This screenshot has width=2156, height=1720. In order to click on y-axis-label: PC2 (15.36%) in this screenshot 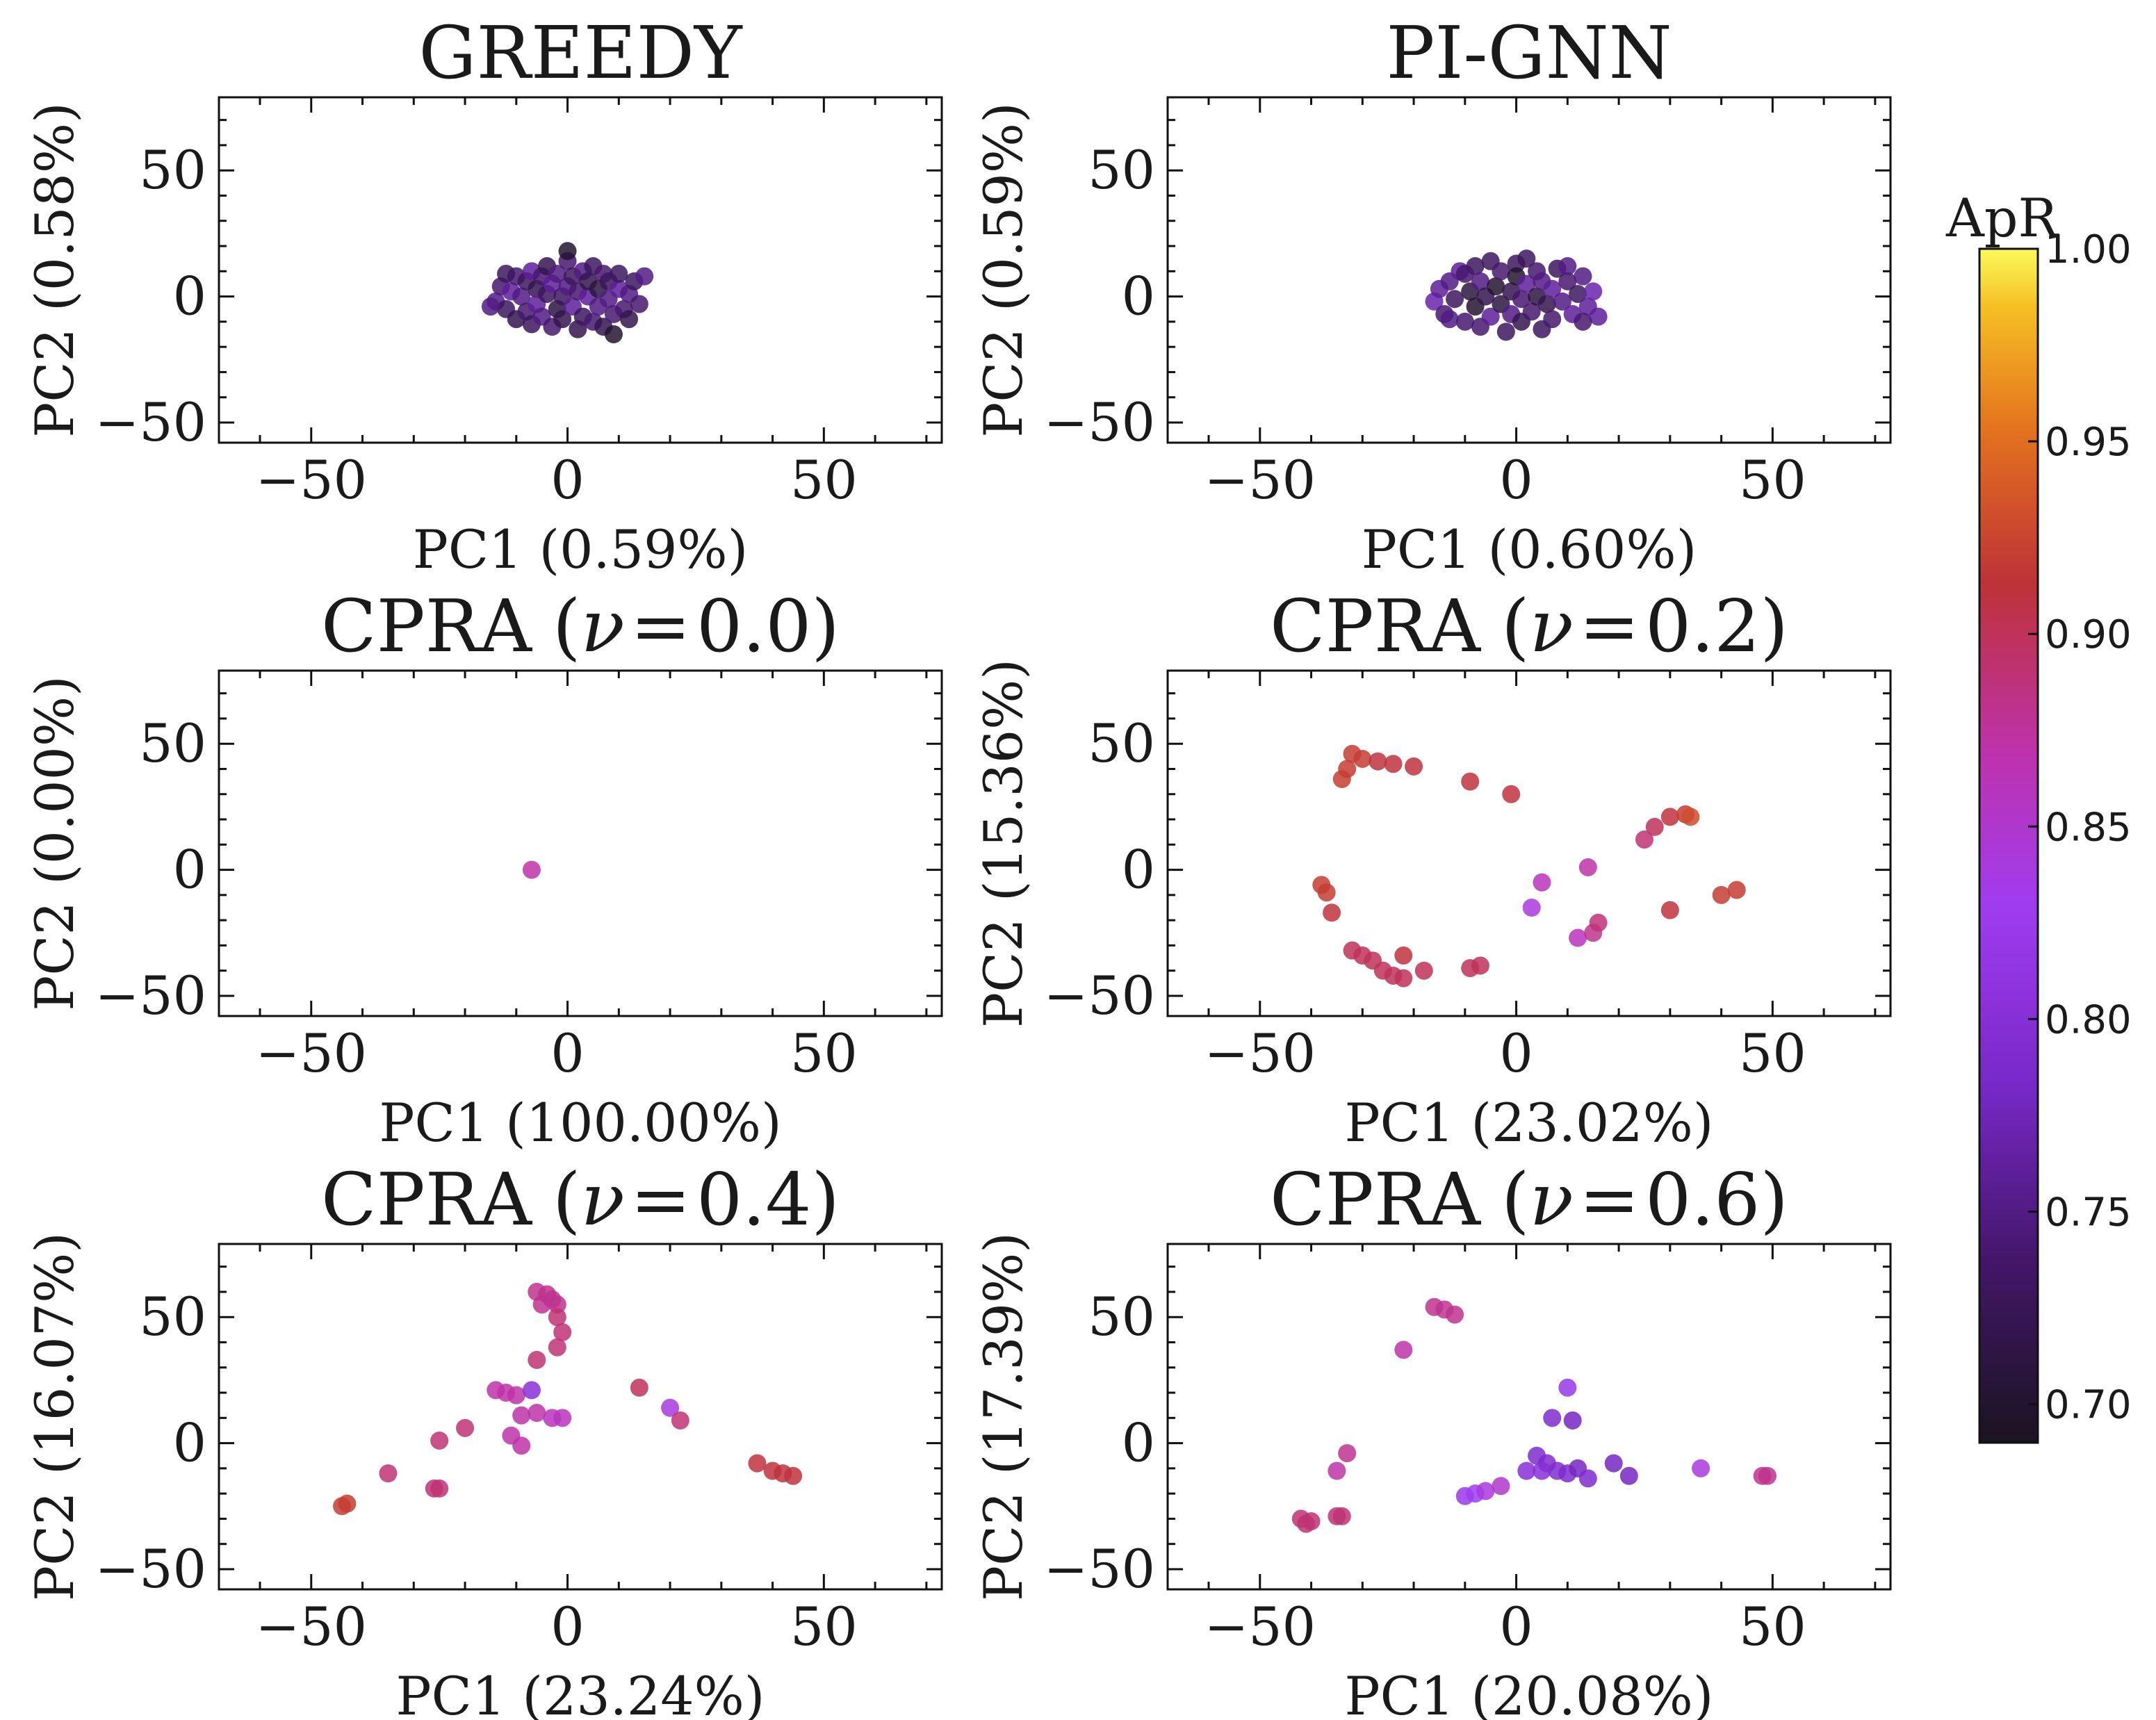, I will do `click(1003, 843)`.